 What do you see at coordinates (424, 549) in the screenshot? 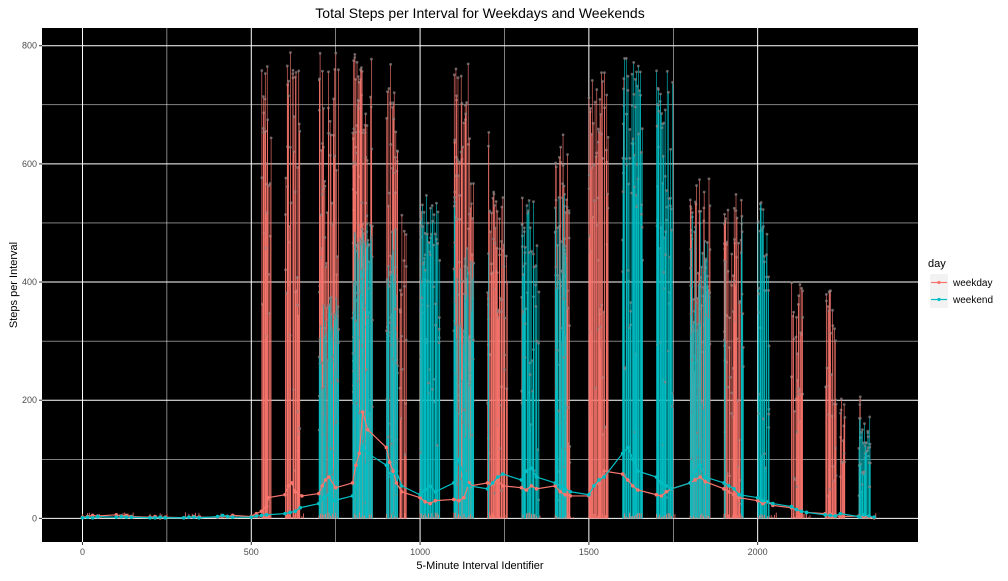
I see `x-axis: 0 500 1000 1500 2000` at bounding box center [424, 549].